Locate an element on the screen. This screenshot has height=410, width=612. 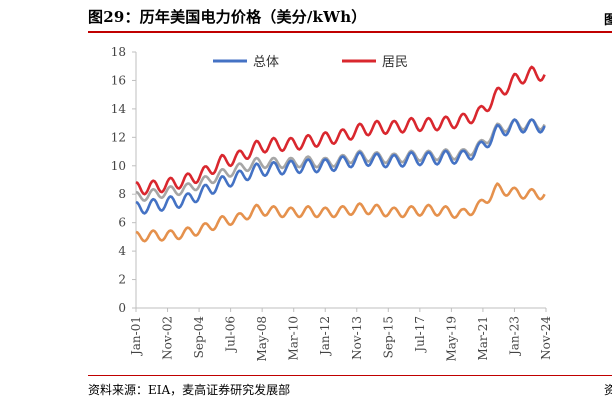
title-divider is located at coordinates (350, 32).